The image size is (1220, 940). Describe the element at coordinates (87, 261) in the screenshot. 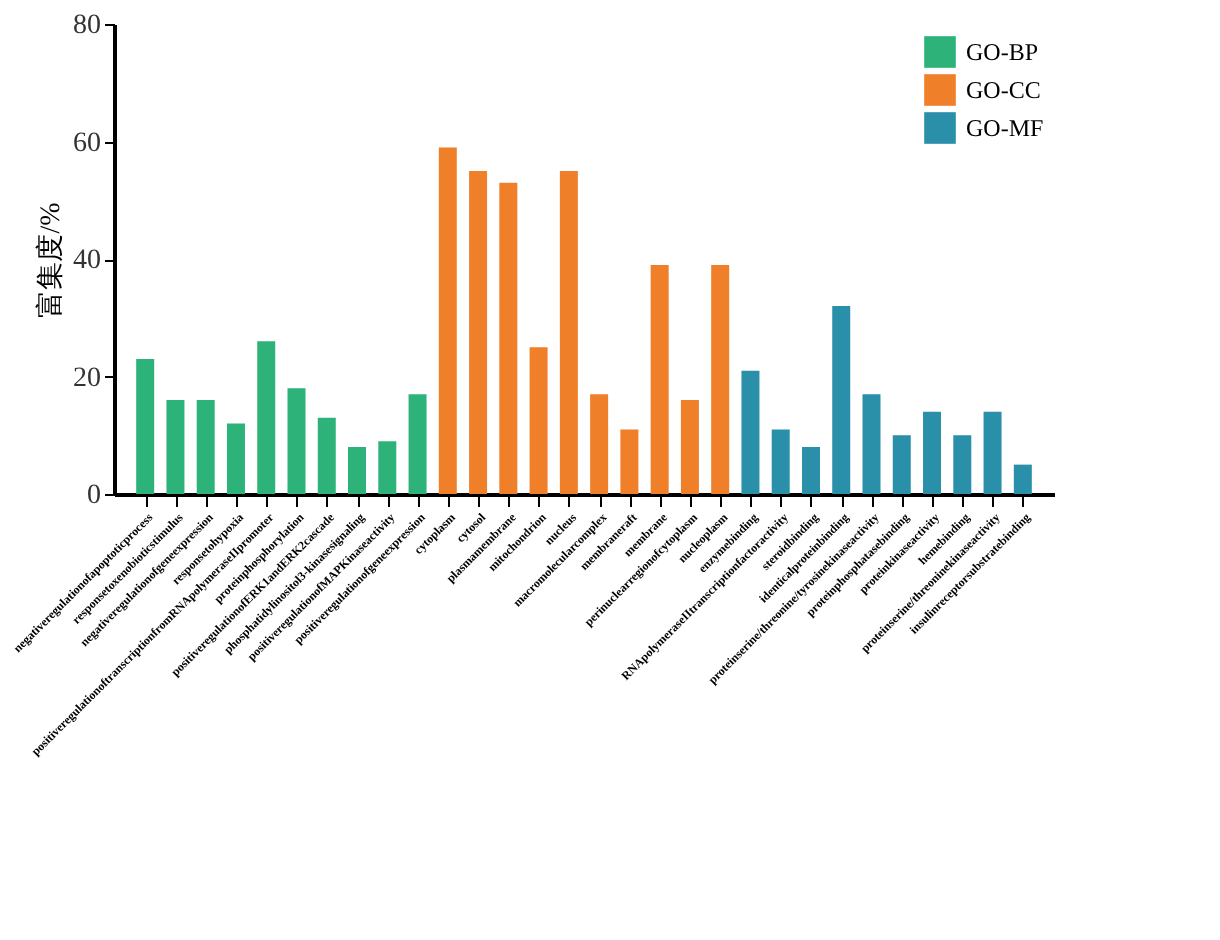

I see `y-tick-label: 40` at that location.